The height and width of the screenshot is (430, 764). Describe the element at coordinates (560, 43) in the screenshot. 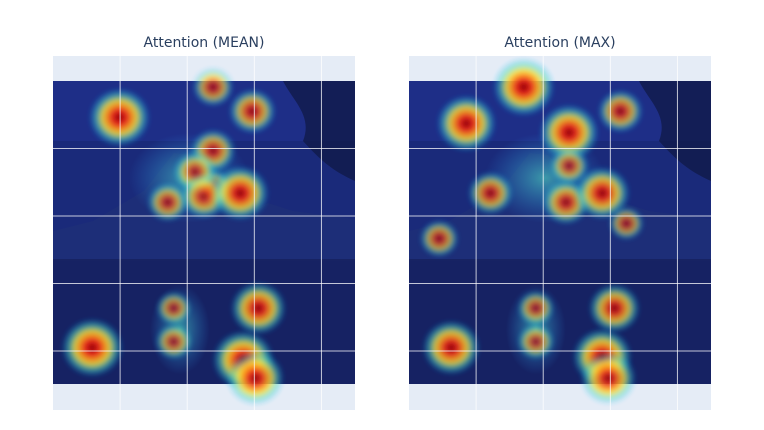

I see `chart-title-max: Attention (MAX)` at that location.